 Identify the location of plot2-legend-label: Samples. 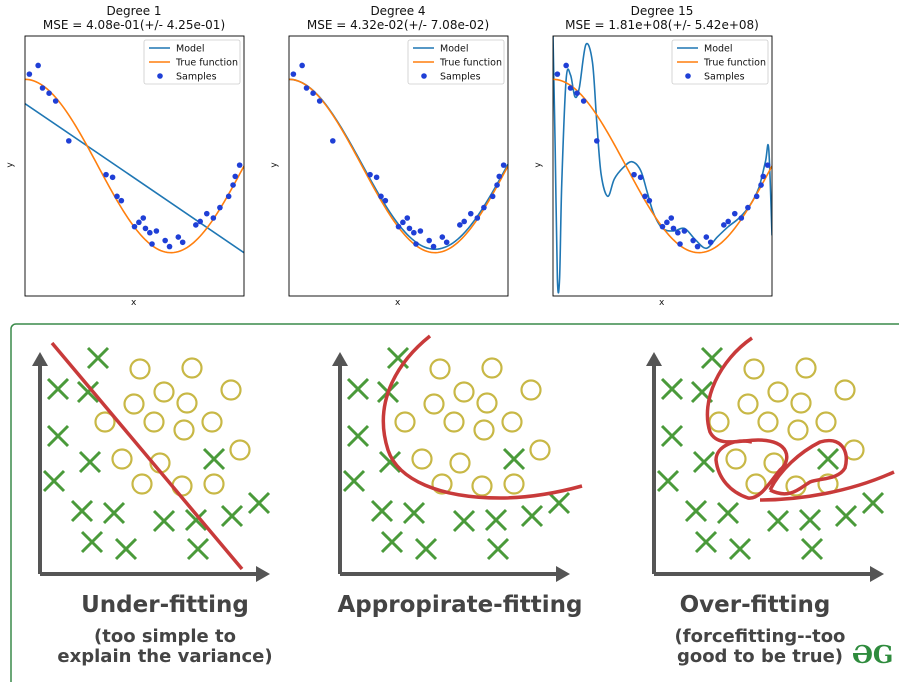
(460, 77).